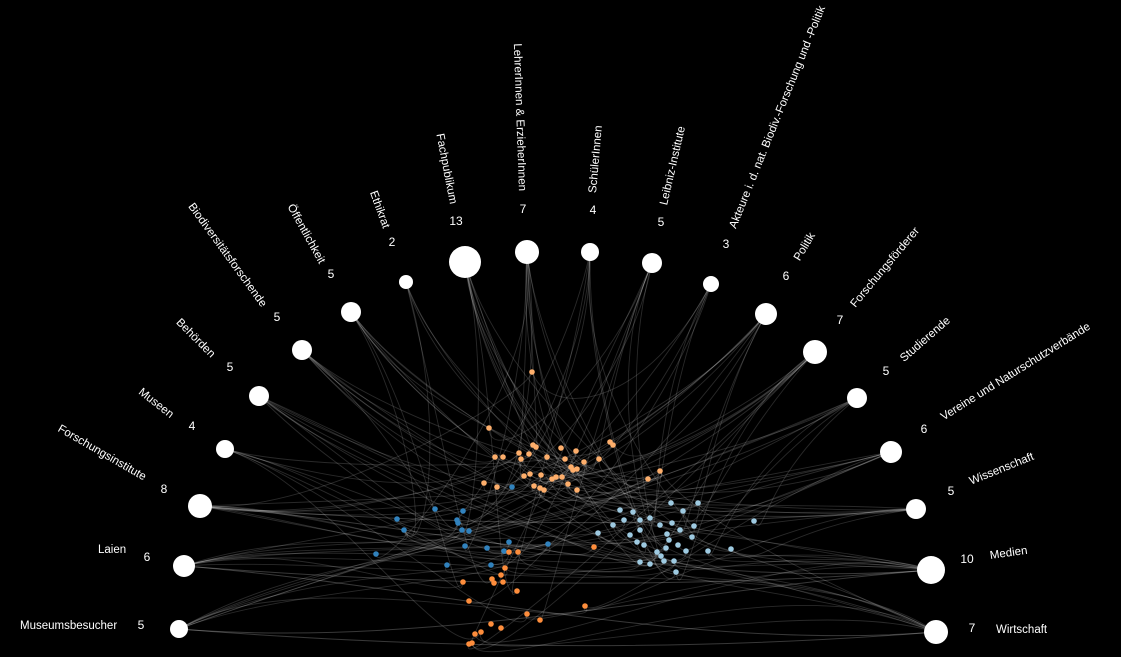 This screenshot has height=657, width=1121. I want to click on group-label-4: Behörden, so click(195, 339).